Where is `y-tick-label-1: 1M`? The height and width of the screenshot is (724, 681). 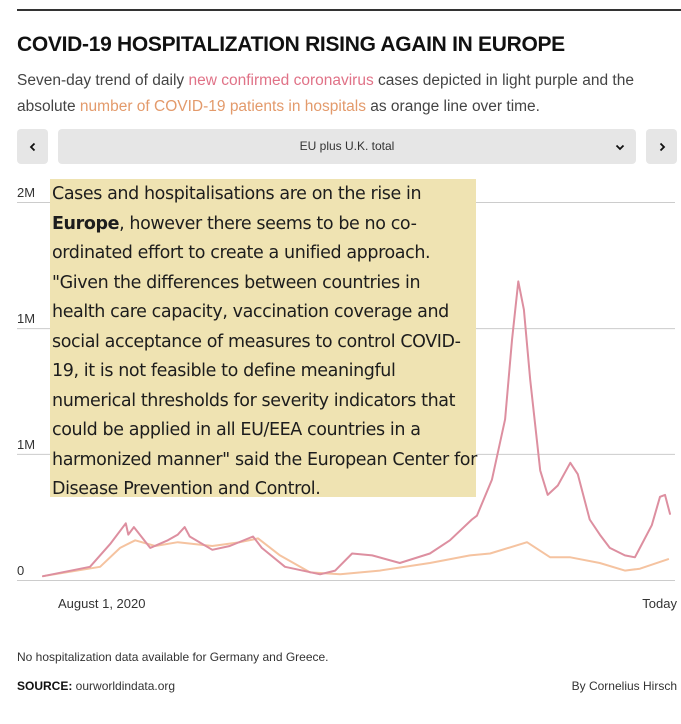 y-tick-label-1: 1M is located at coordinates (26, 444).